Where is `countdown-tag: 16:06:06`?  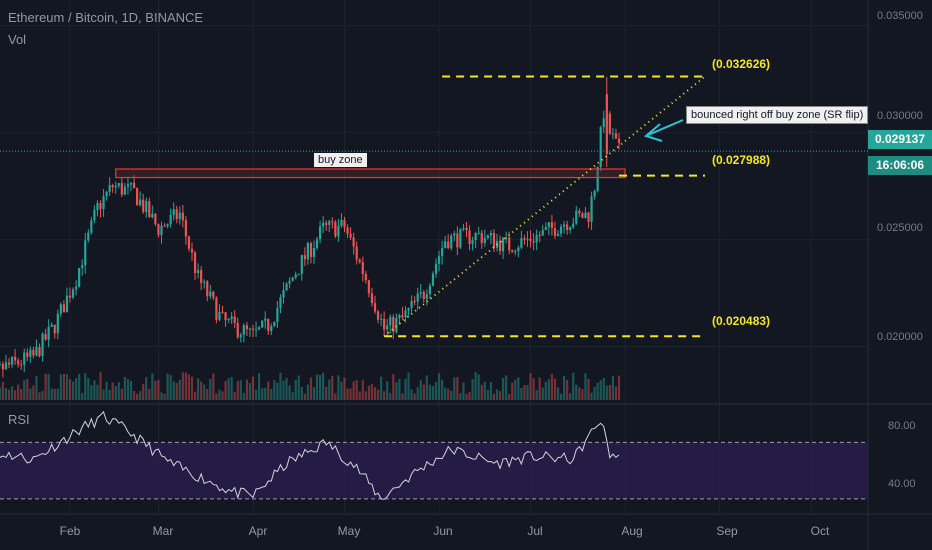
countdown-tag: 16:06:06 is located at coordinates (900, 165).